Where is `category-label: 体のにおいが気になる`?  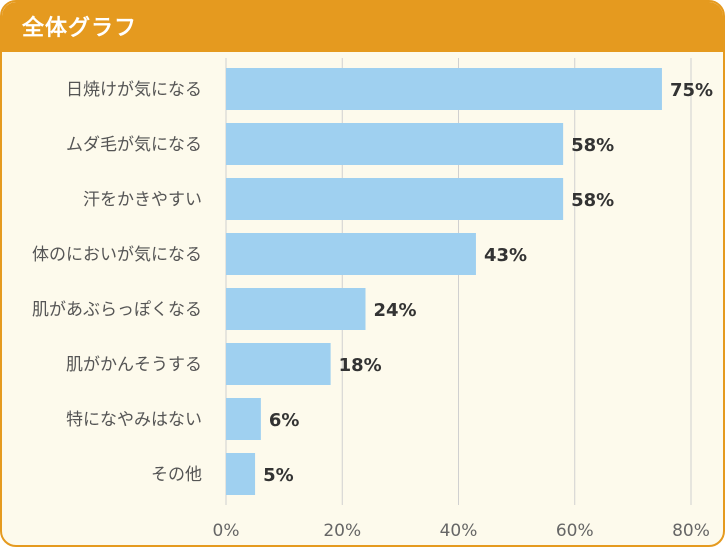 category-label: 体のにおいが気になる is located at coordinates (117, 255).